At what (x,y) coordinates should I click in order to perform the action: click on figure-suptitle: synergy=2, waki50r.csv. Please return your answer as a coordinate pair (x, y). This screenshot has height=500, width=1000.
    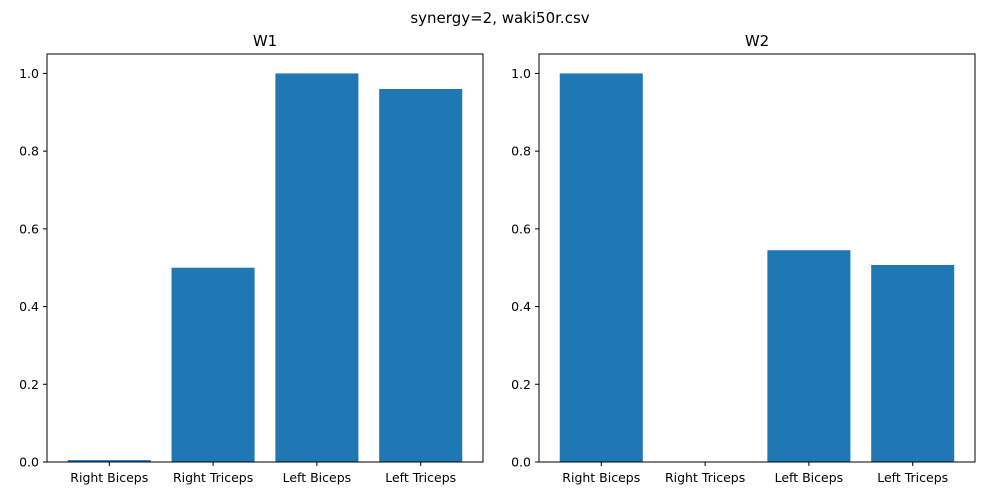
    Looking at the image, I should click on (499, 18).